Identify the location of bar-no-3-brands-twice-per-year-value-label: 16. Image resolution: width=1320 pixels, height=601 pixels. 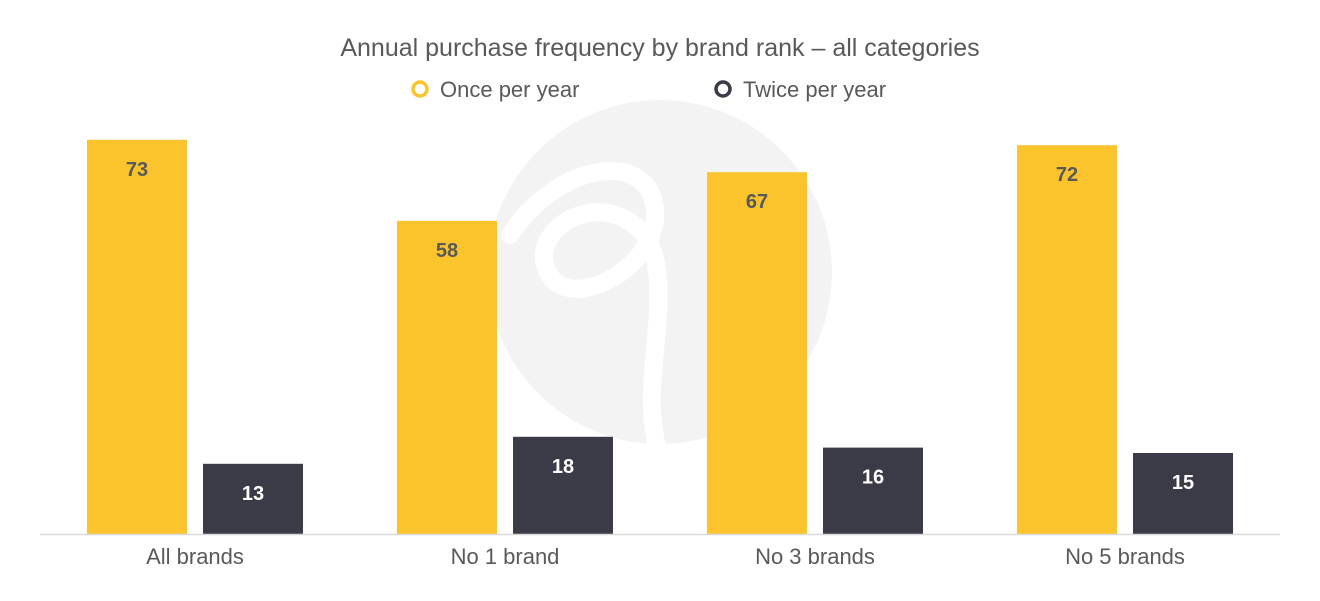
(873, 478).